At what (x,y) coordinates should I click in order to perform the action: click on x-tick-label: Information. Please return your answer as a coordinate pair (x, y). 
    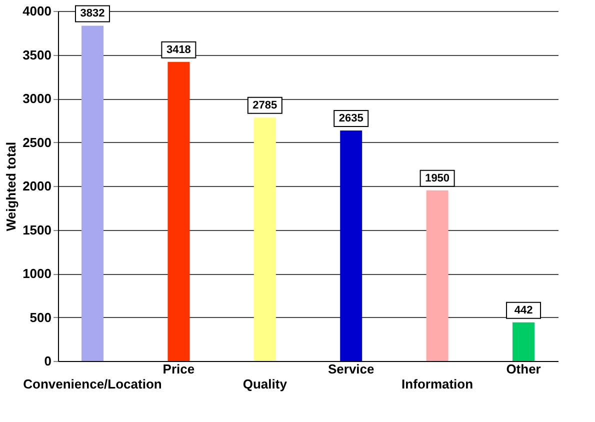
    Looking at the image, I should click on (438, 384).